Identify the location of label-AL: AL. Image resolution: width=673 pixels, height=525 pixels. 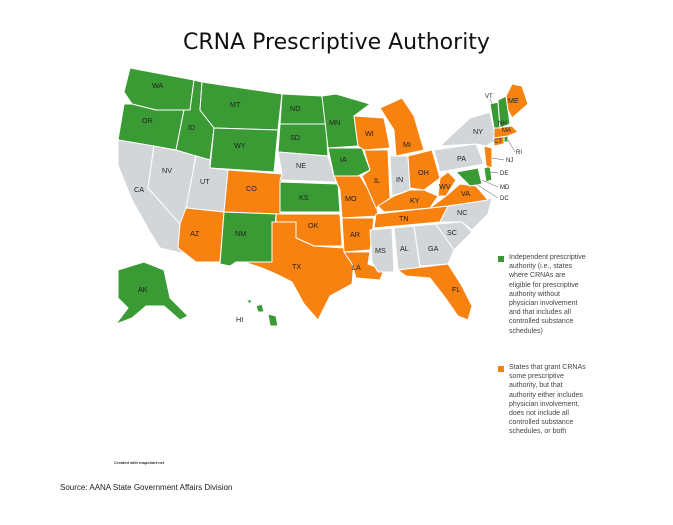
(404, 248).